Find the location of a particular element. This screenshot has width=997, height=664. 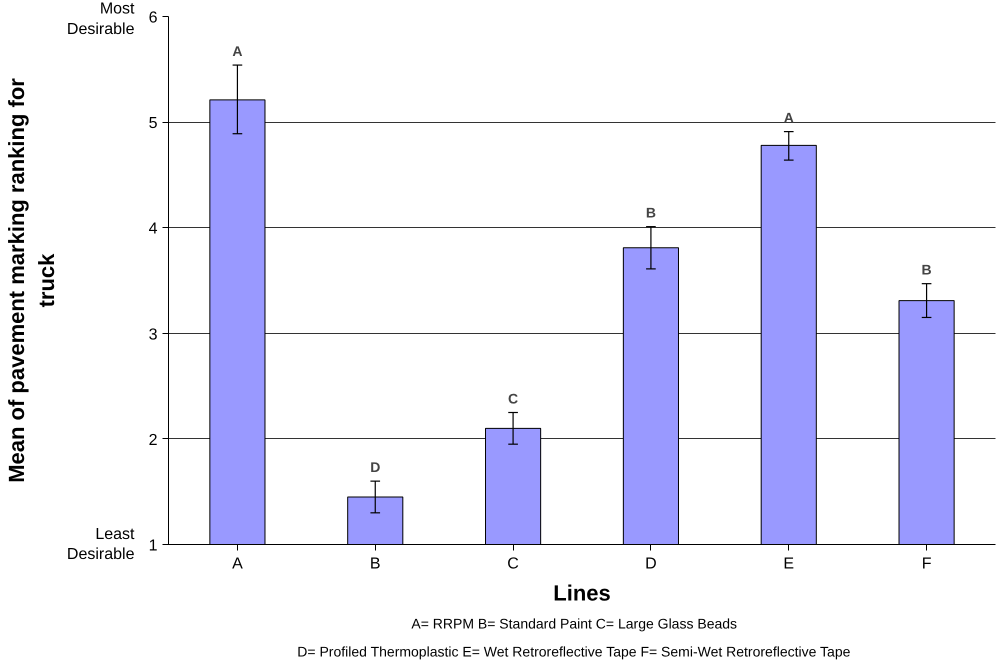

x-tick-label: E is located at coordinates (788, 564).